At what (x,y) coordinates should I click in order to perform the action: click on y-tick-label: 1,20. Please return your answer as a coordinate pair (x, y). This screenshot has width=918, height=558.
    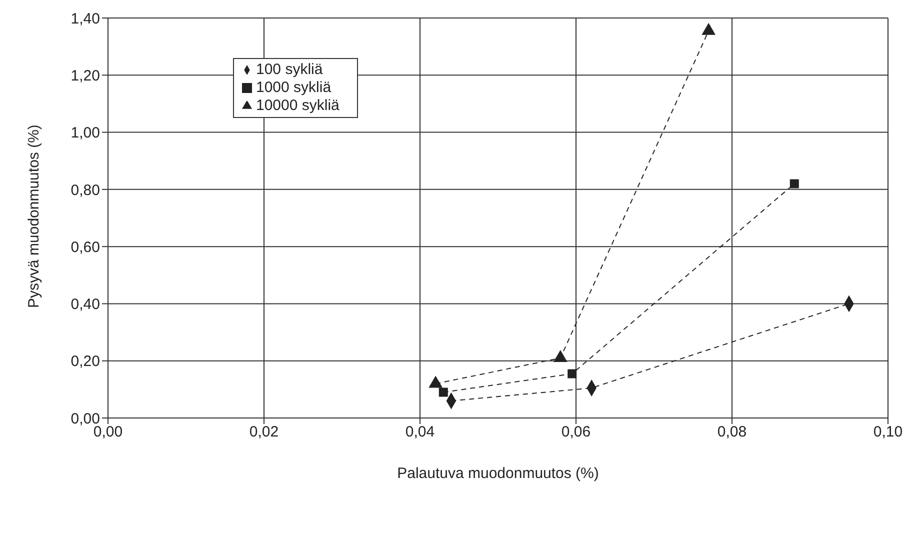
    Looking at the image, I should click on (85, 75).